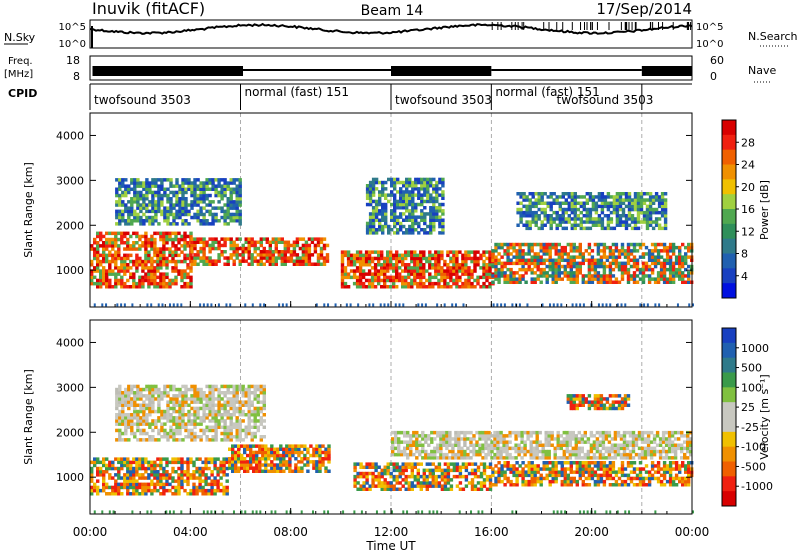  Describe the element at coordinates (747, 417) in the screenshot. I see `velocity-colorbar: 1000 500 100 25 -25 -100 -500 -1000` at that location.